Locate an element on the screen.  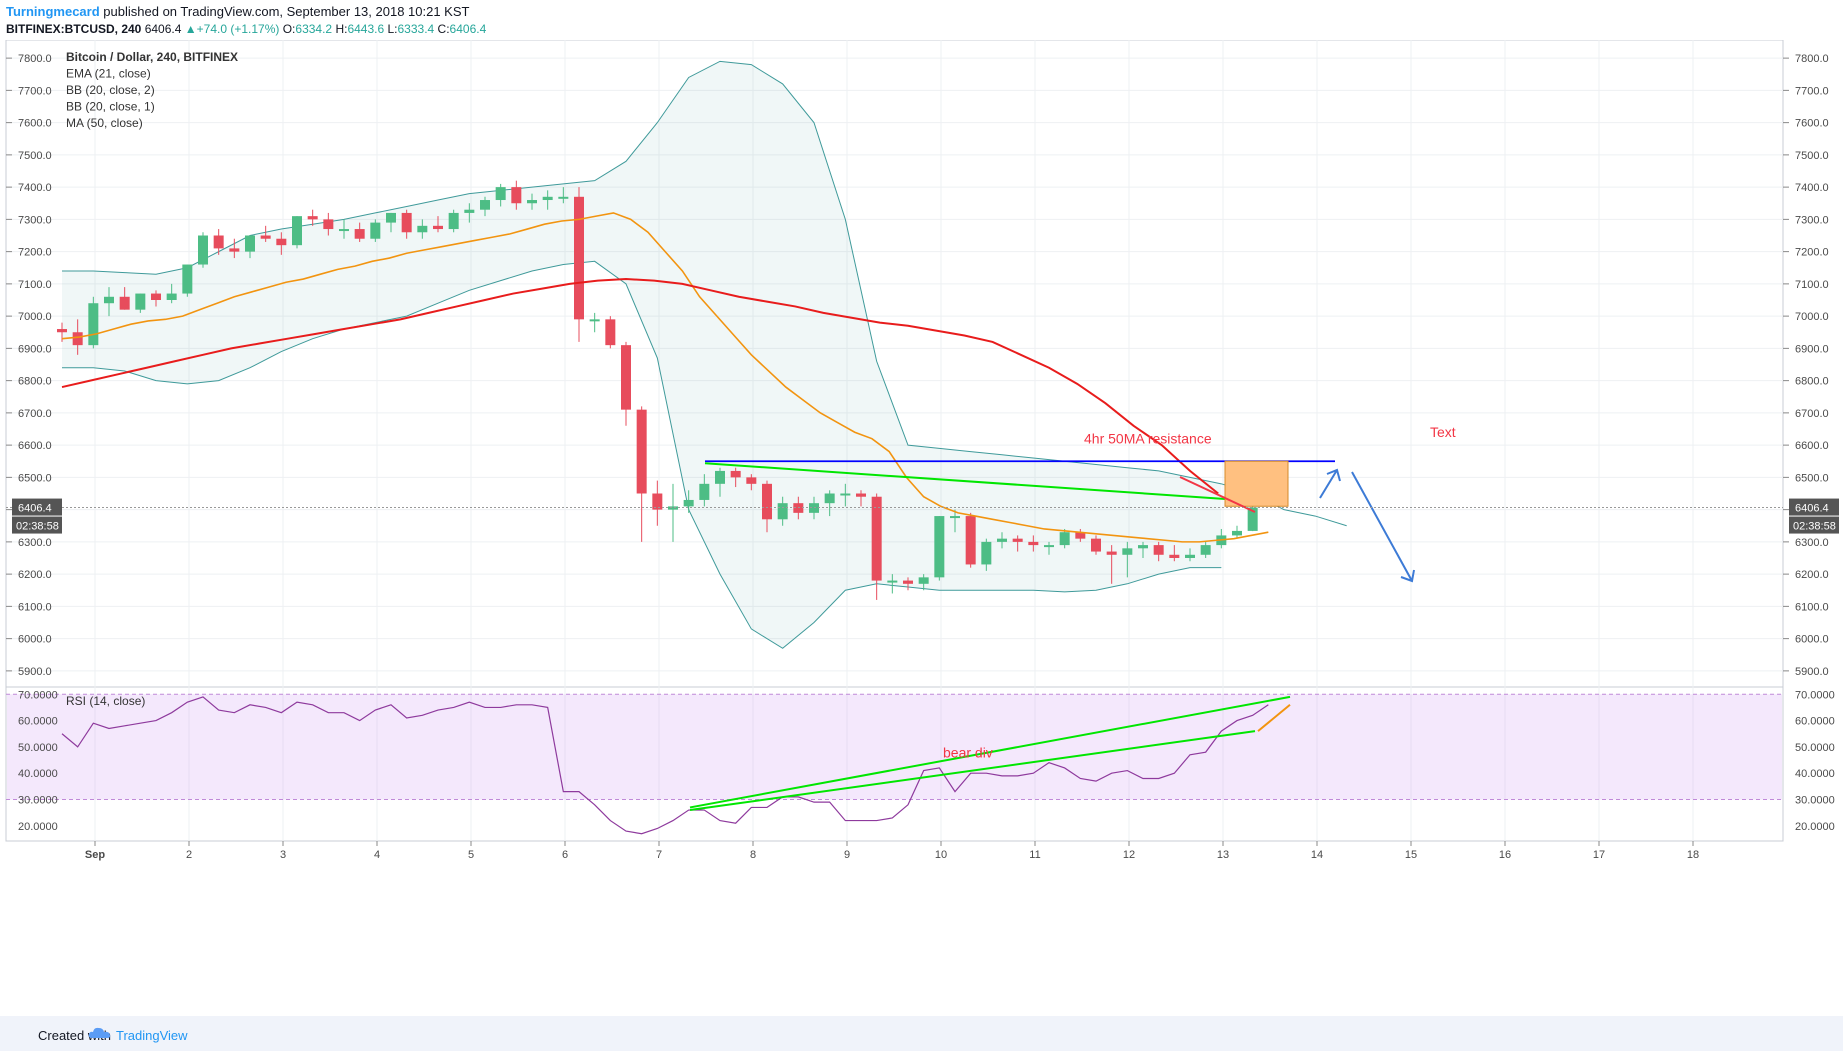
rsi-tick-label-right: 20.0000 is located at coordinates (1815, 827).